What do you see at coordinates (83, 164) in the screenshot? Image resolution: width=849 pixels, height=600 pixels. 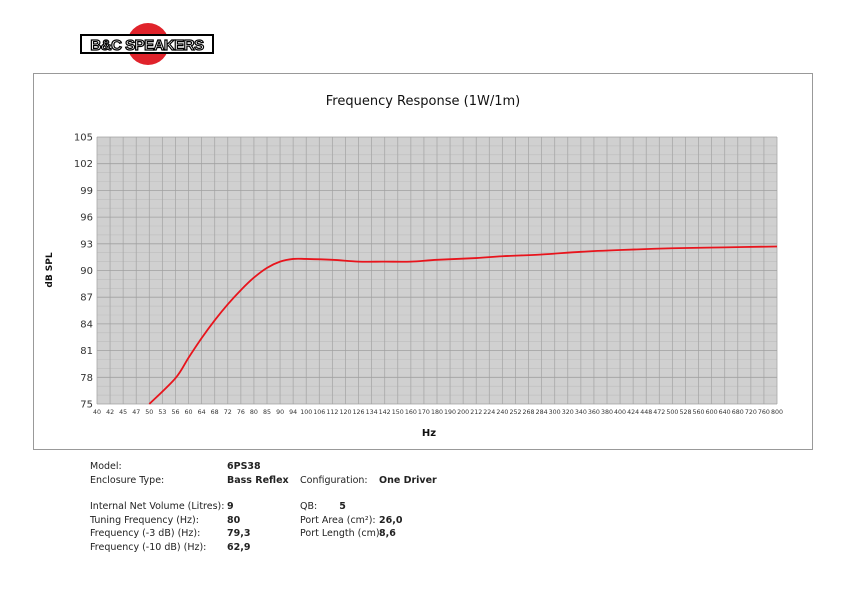 I see `y-tick-label: 102` at bounding box center [83, 164].